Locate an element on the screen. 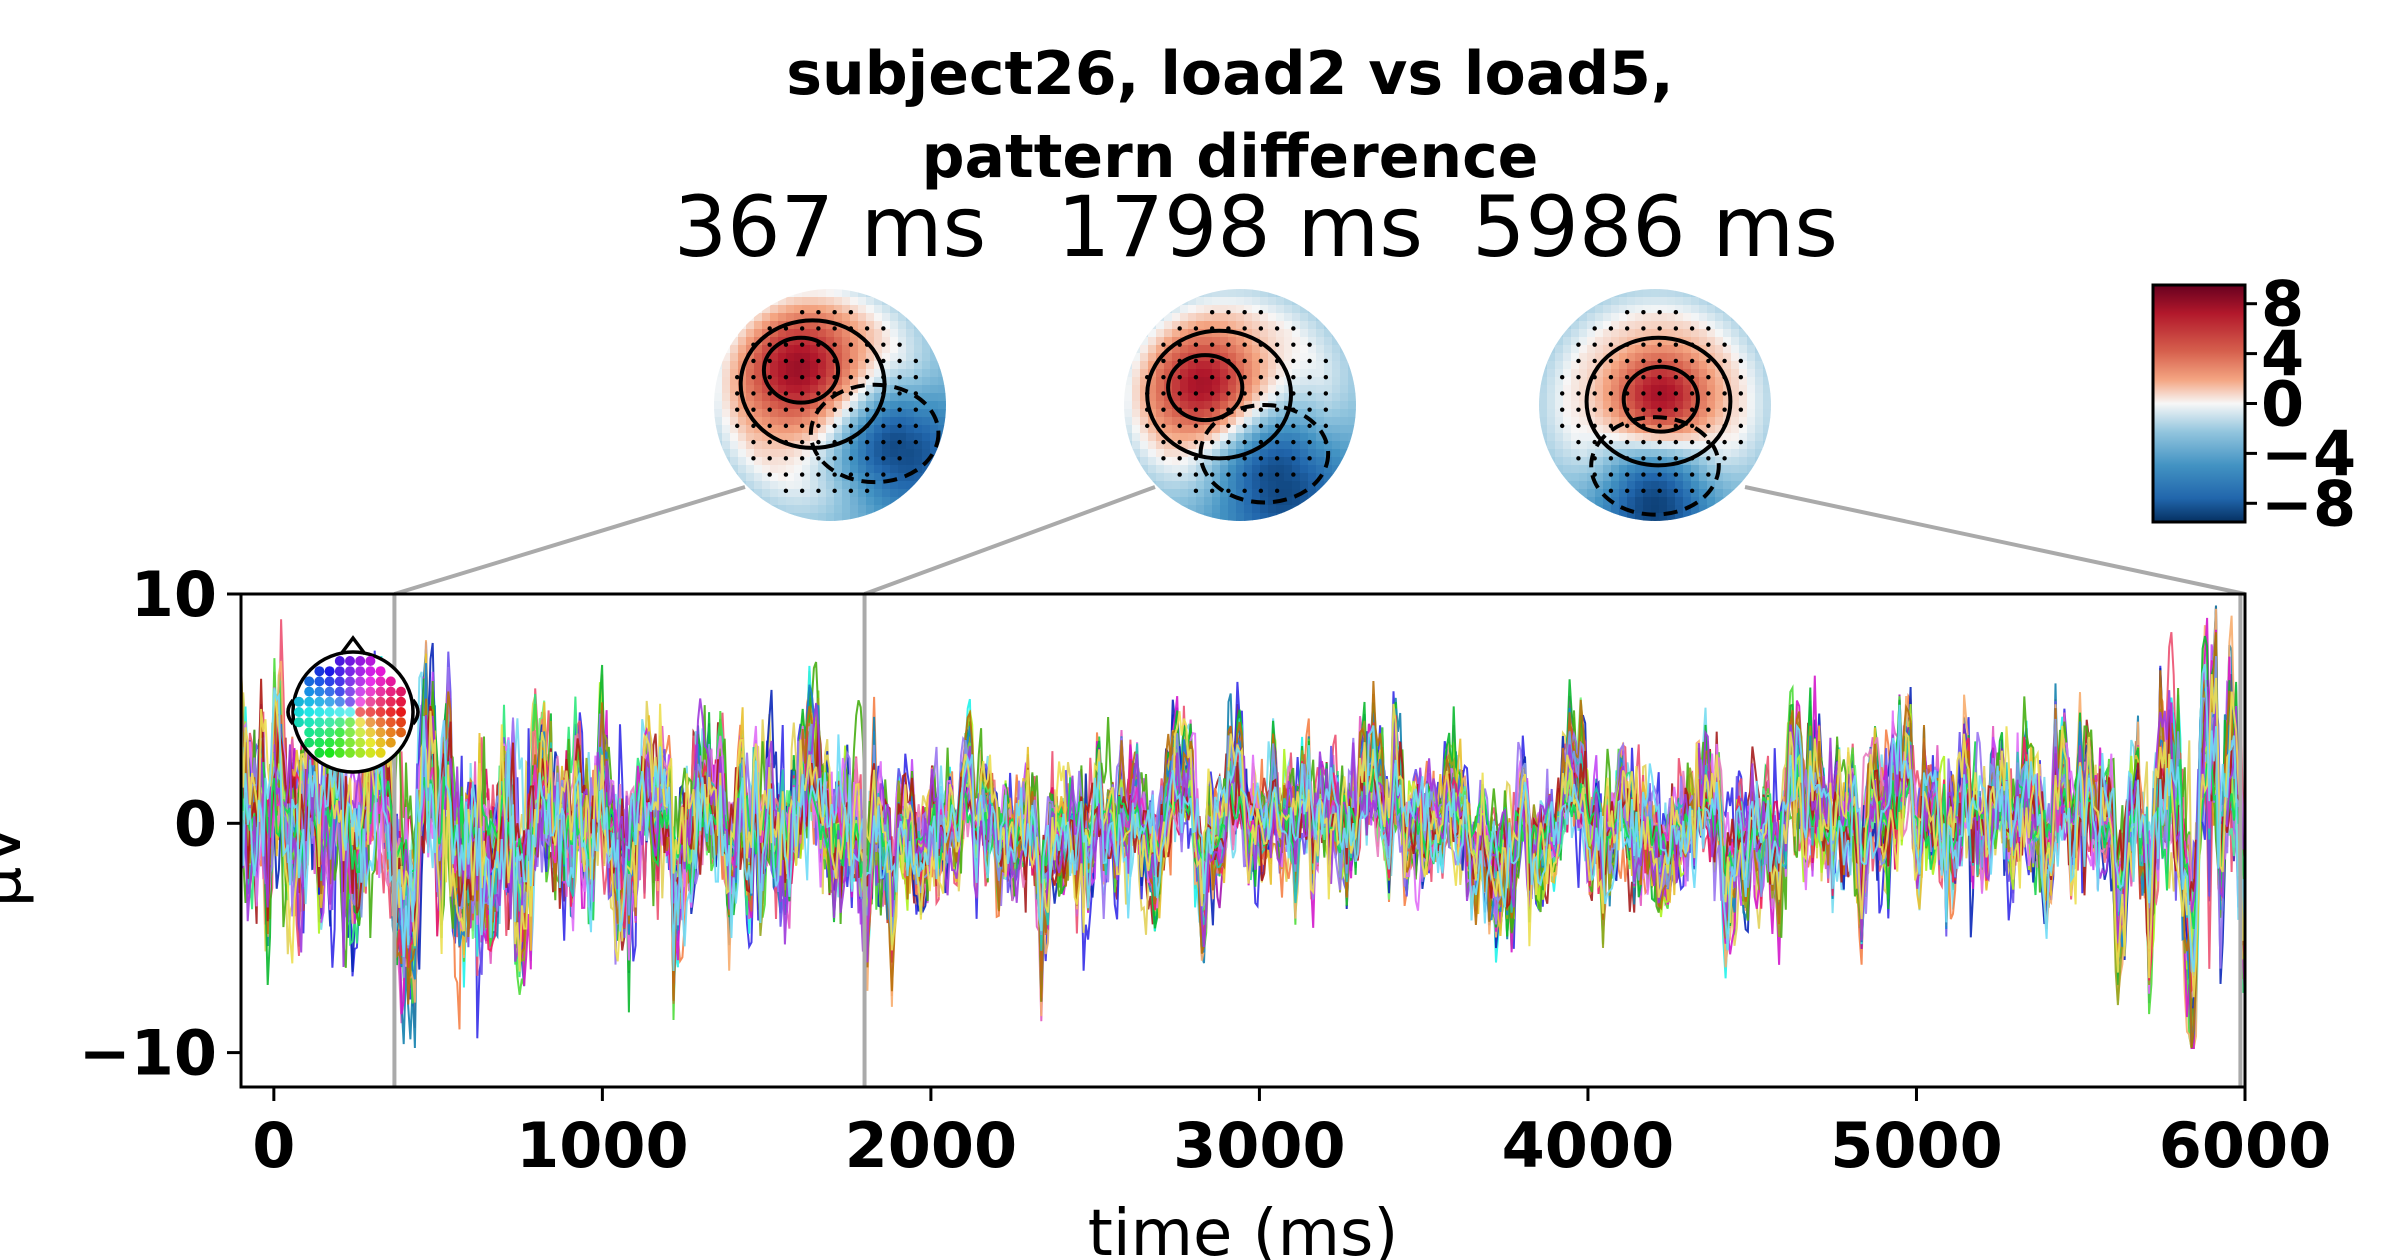  chart-title-line2: pattern difference is located at coordinates (1230, 157).